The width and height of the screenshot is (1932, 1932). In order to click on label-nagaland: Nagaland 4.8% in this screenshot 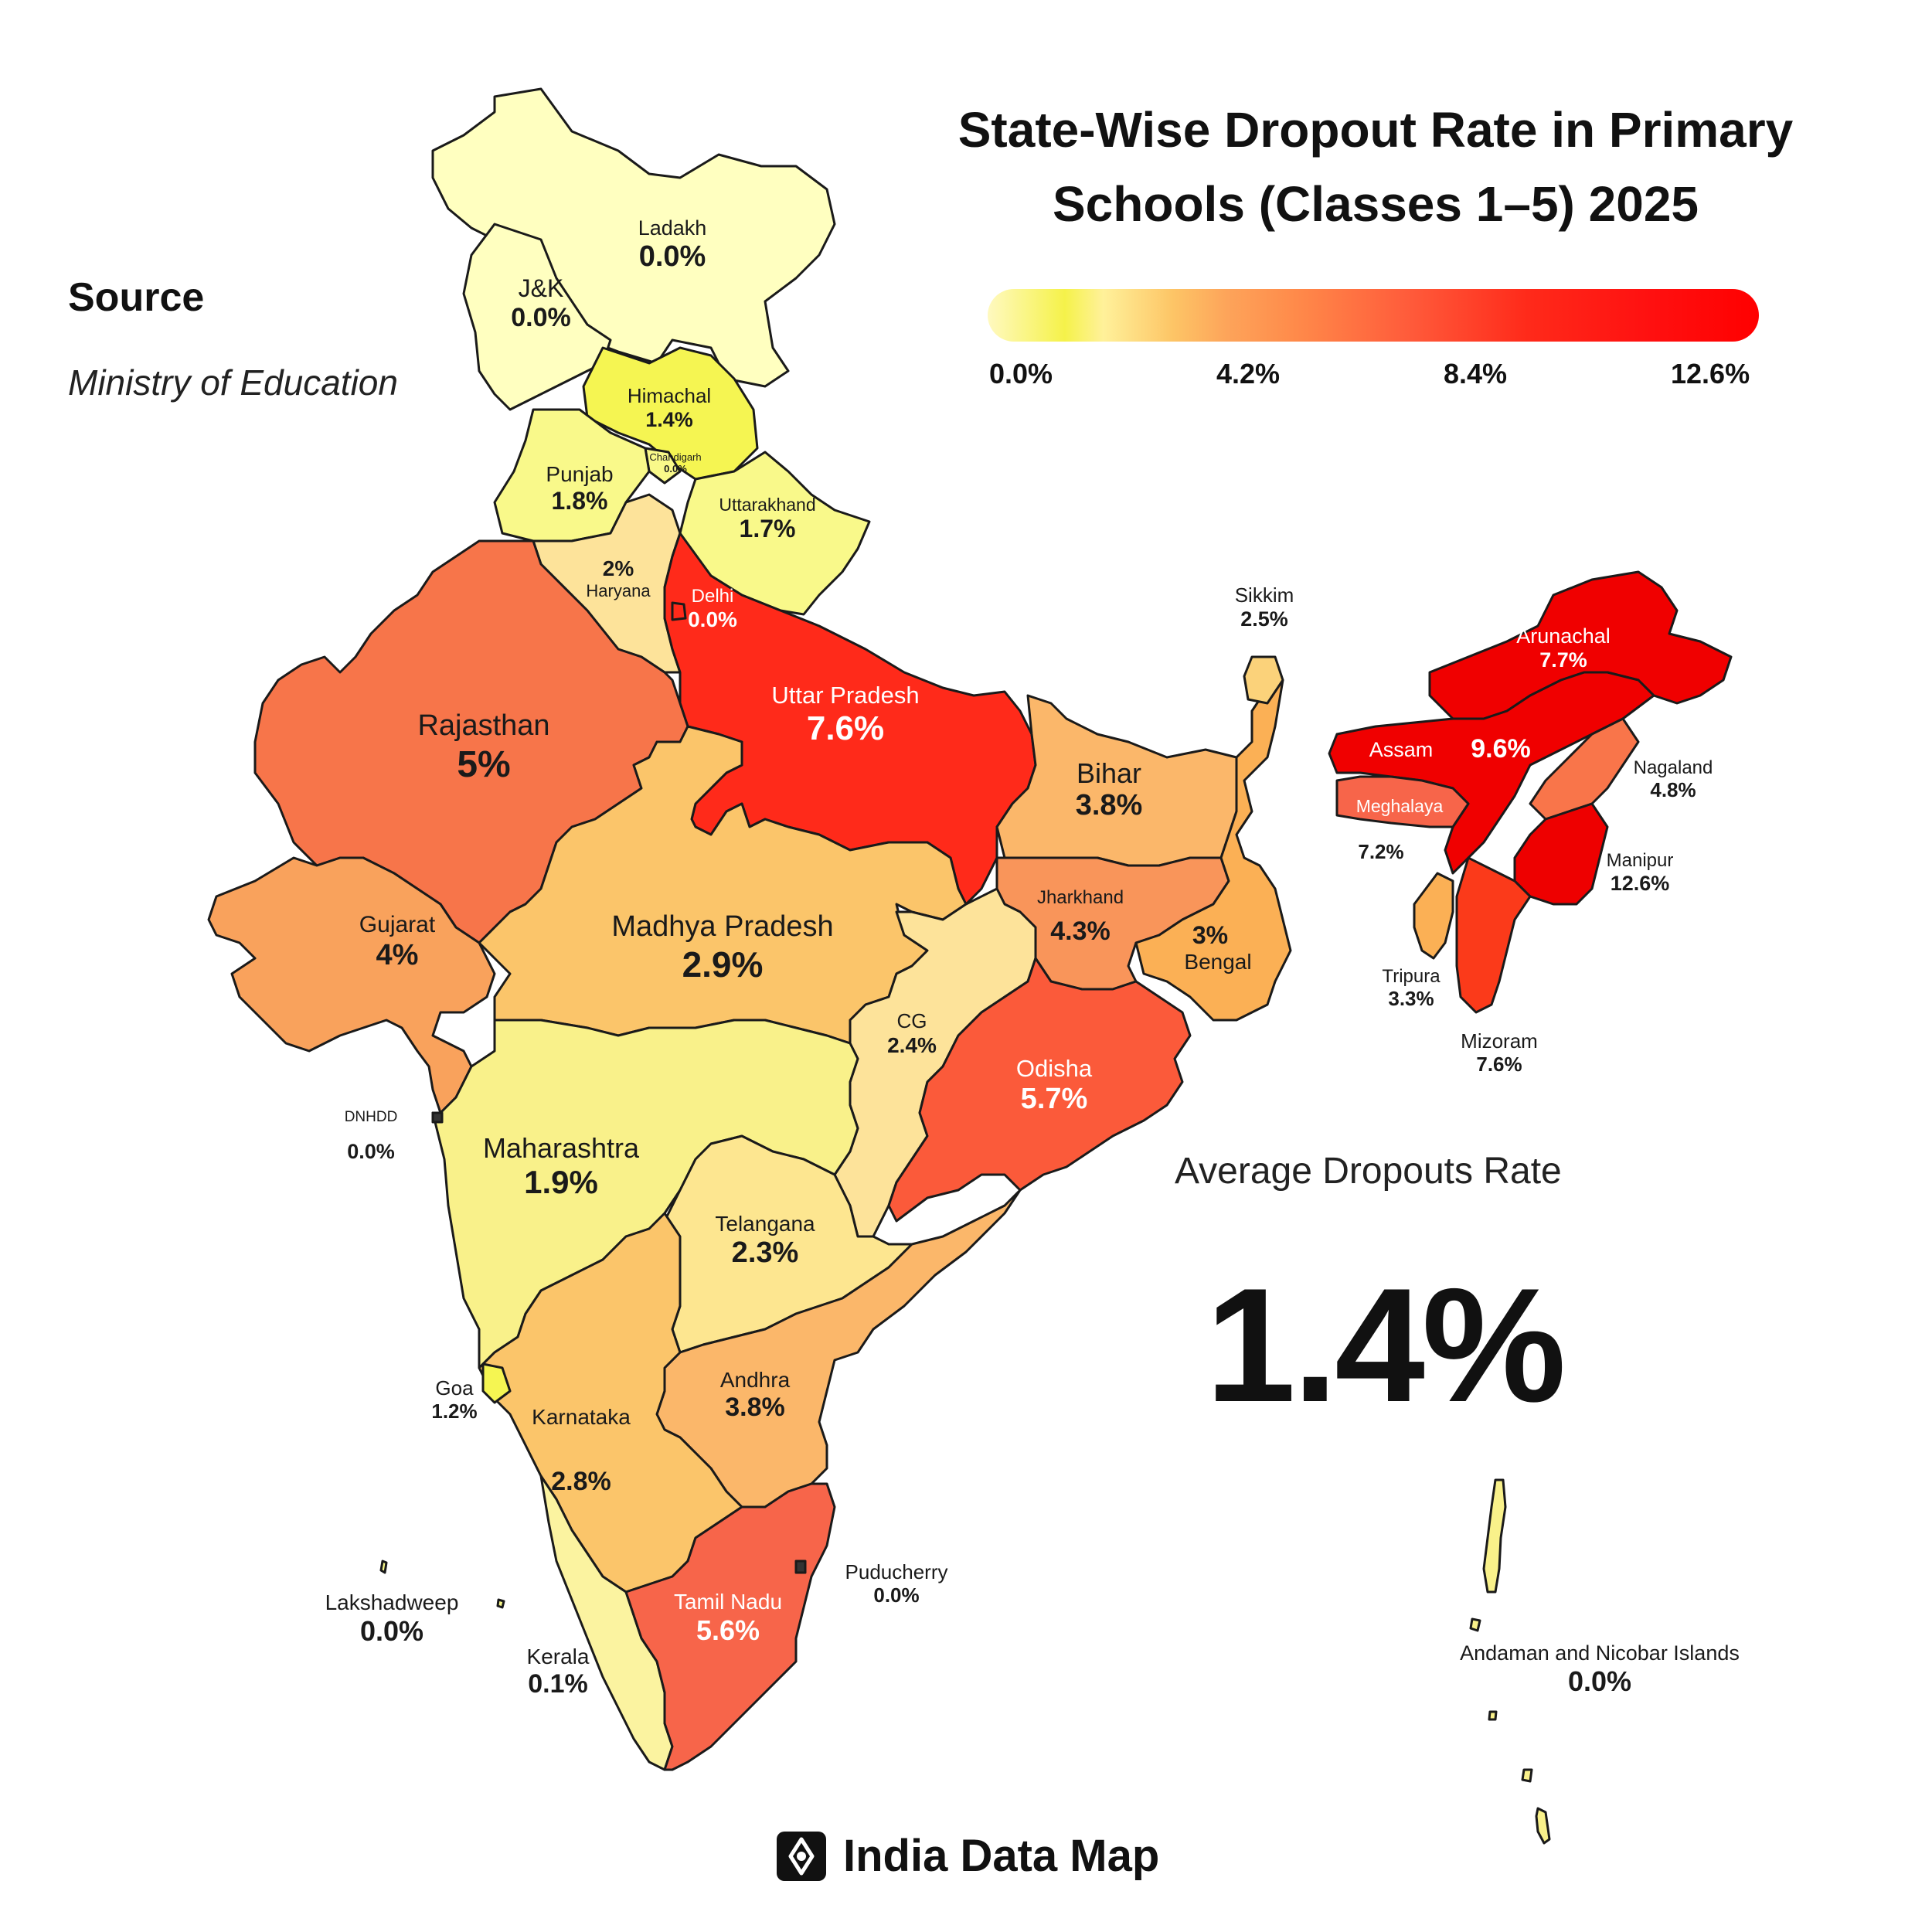, I will do `click(1673, 779)`.